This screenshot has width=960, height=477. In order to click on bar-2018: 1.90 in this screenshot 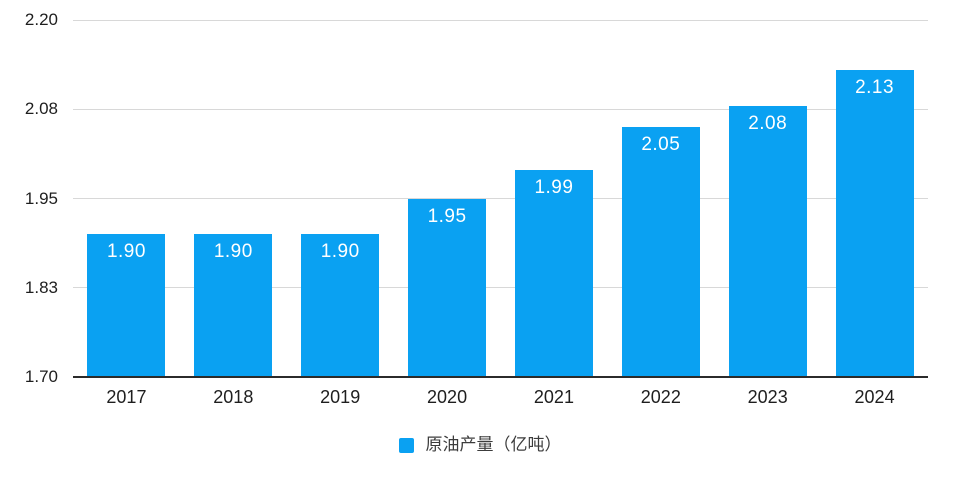, I will do `click(233, 305)`.